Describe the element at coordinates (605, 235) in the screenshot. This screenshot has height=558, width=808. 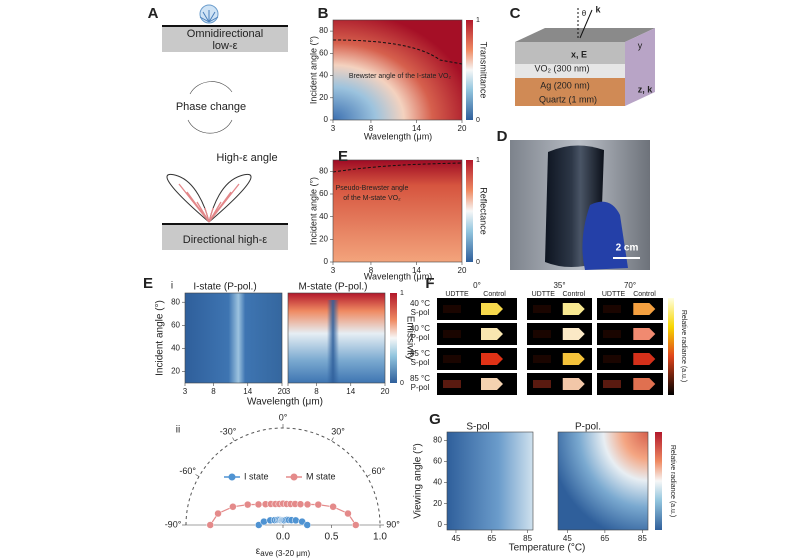
I see `glove` at that location.